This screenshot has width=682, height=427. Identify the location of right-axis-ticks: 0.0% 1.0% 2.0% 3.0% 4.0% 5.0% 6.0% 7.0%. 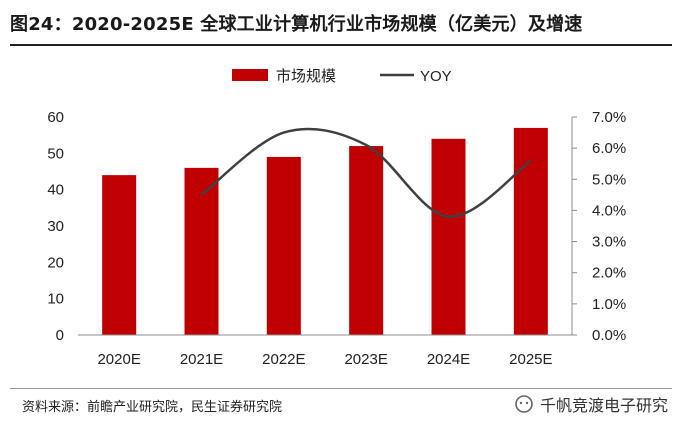
(599, 226).